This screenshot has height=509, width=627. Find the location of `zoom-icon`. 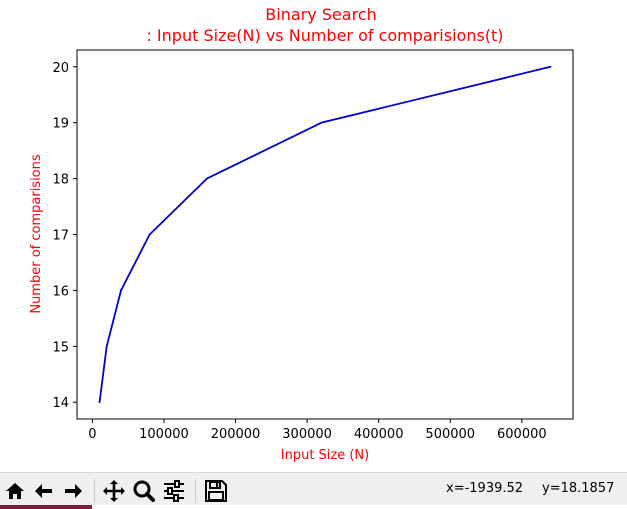

zoom-icon is located at coordinates (144, 491).